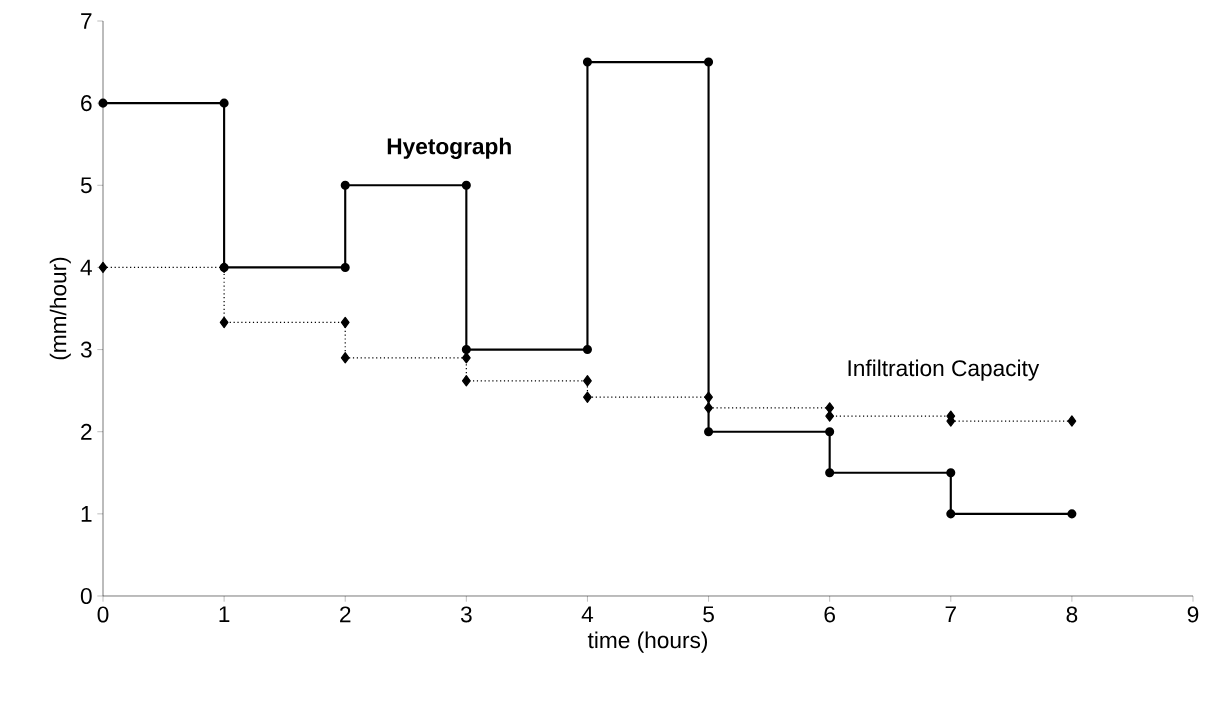  What do you see at coordinates (86, 185) in the screenshot?
I see `y-tick-label: 5` at bounding box center [86, 185].